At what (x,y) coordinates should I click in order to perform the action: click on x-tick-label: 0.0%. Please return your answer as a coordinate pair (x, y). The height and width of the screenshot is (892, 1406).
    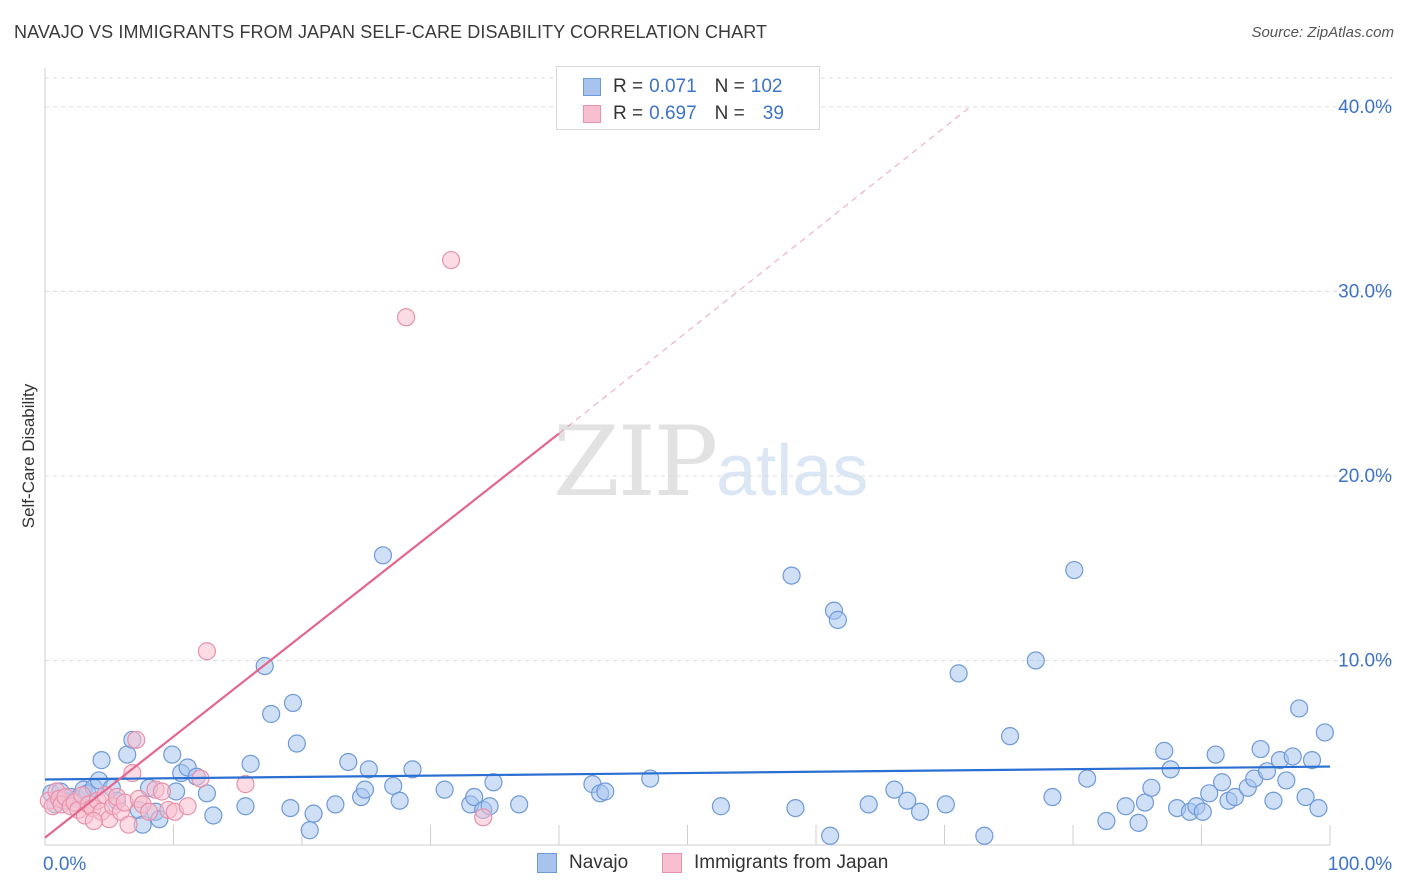
    Looking at the image, I should click on (64, 864).